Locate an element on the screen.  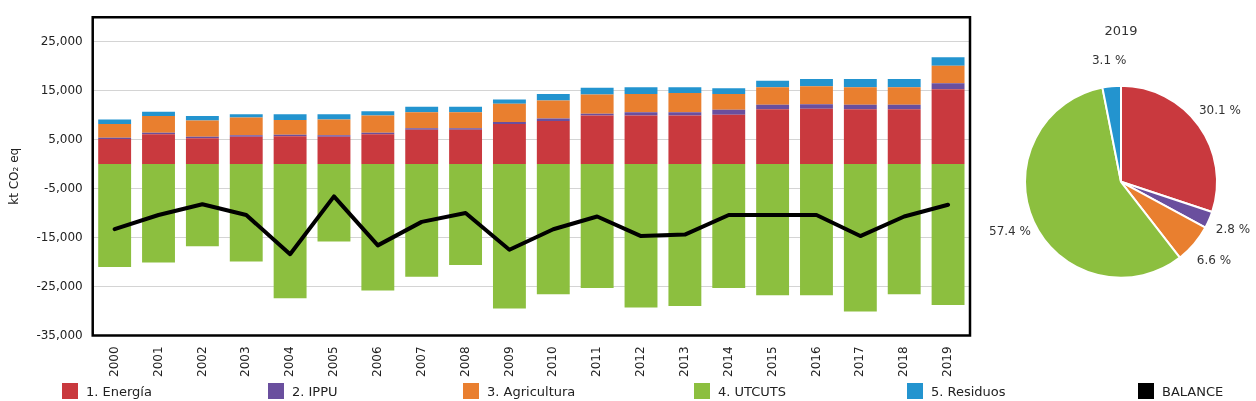
x-tick-label: 2014 is located at coordinates (727, 362).